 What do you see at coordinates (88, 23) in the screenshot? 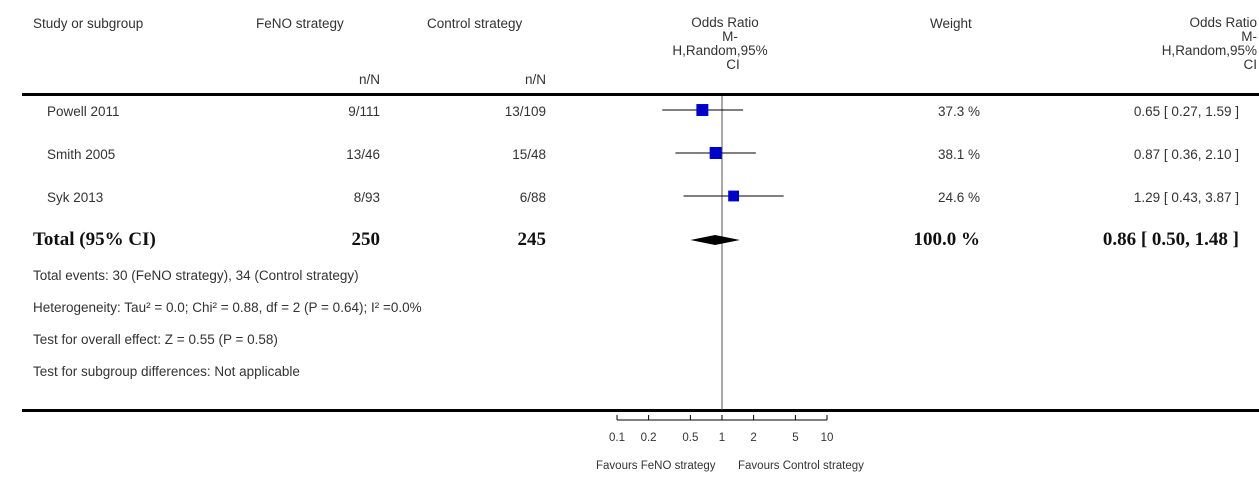
I see `header-study: Study or subgroup` at bounding box center [88, 23].